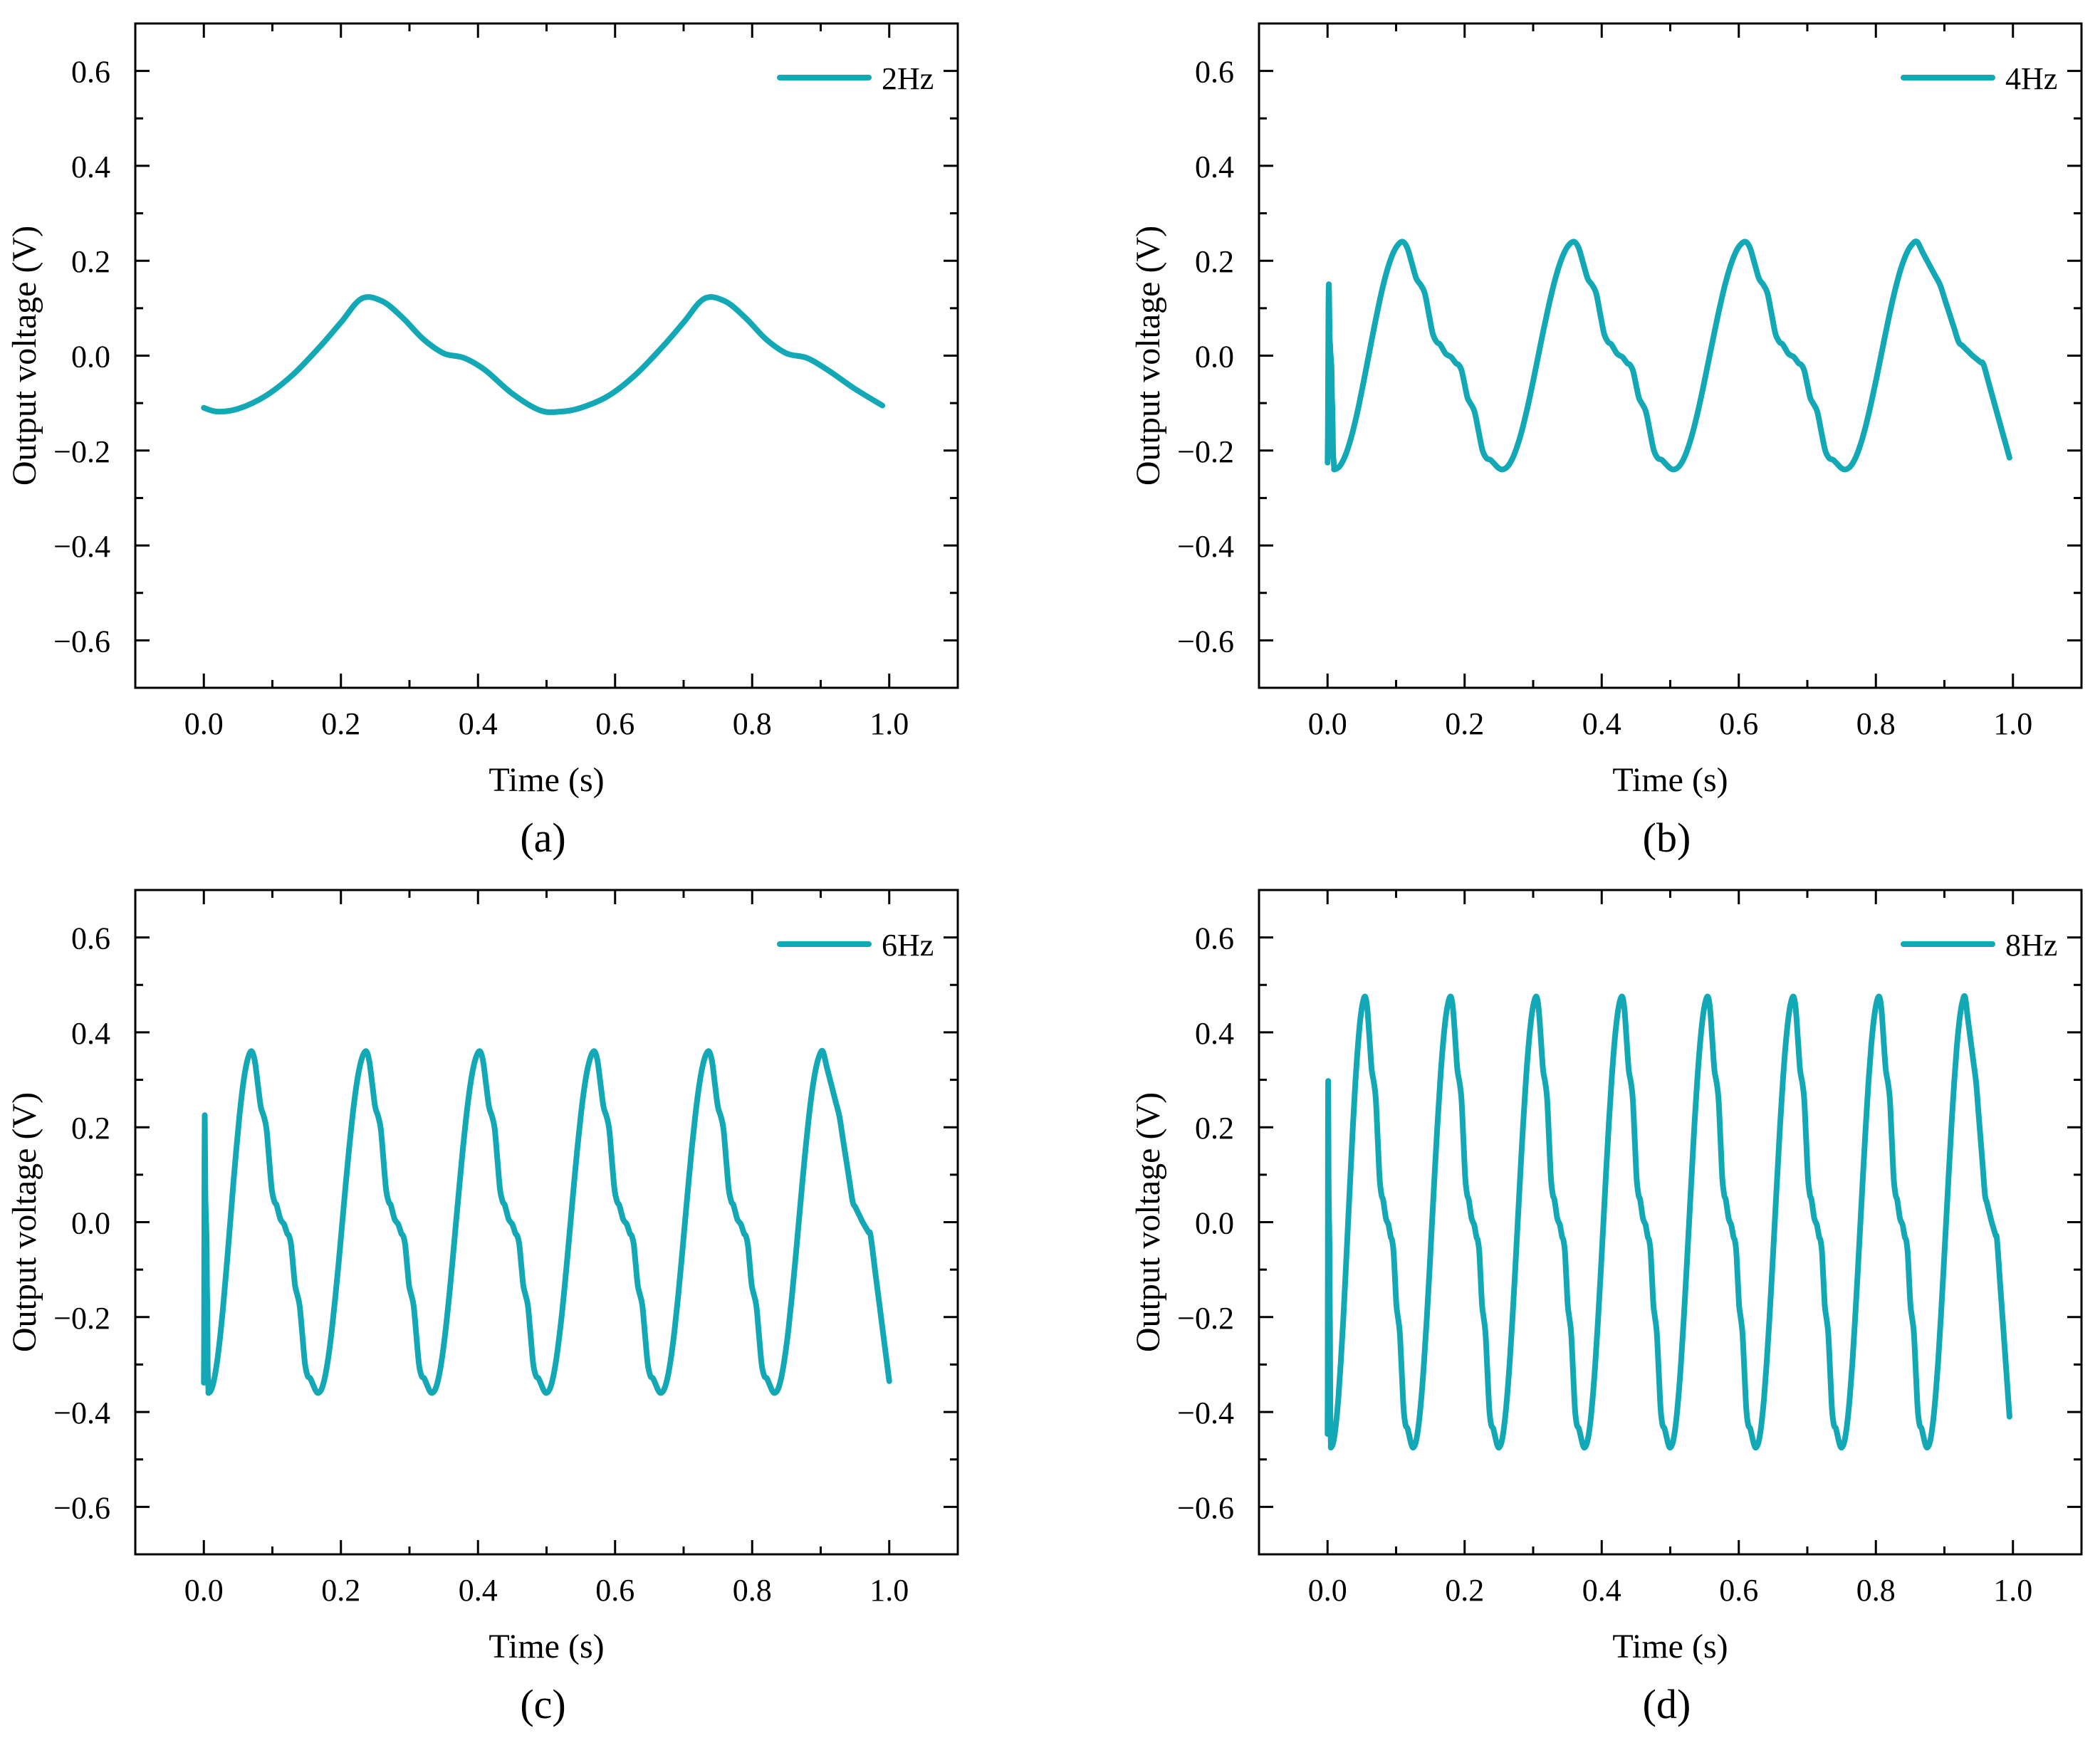  Describe the element at coordinates (1669, 1222) in the screenshot. I see `series-line-8hz` at that location.